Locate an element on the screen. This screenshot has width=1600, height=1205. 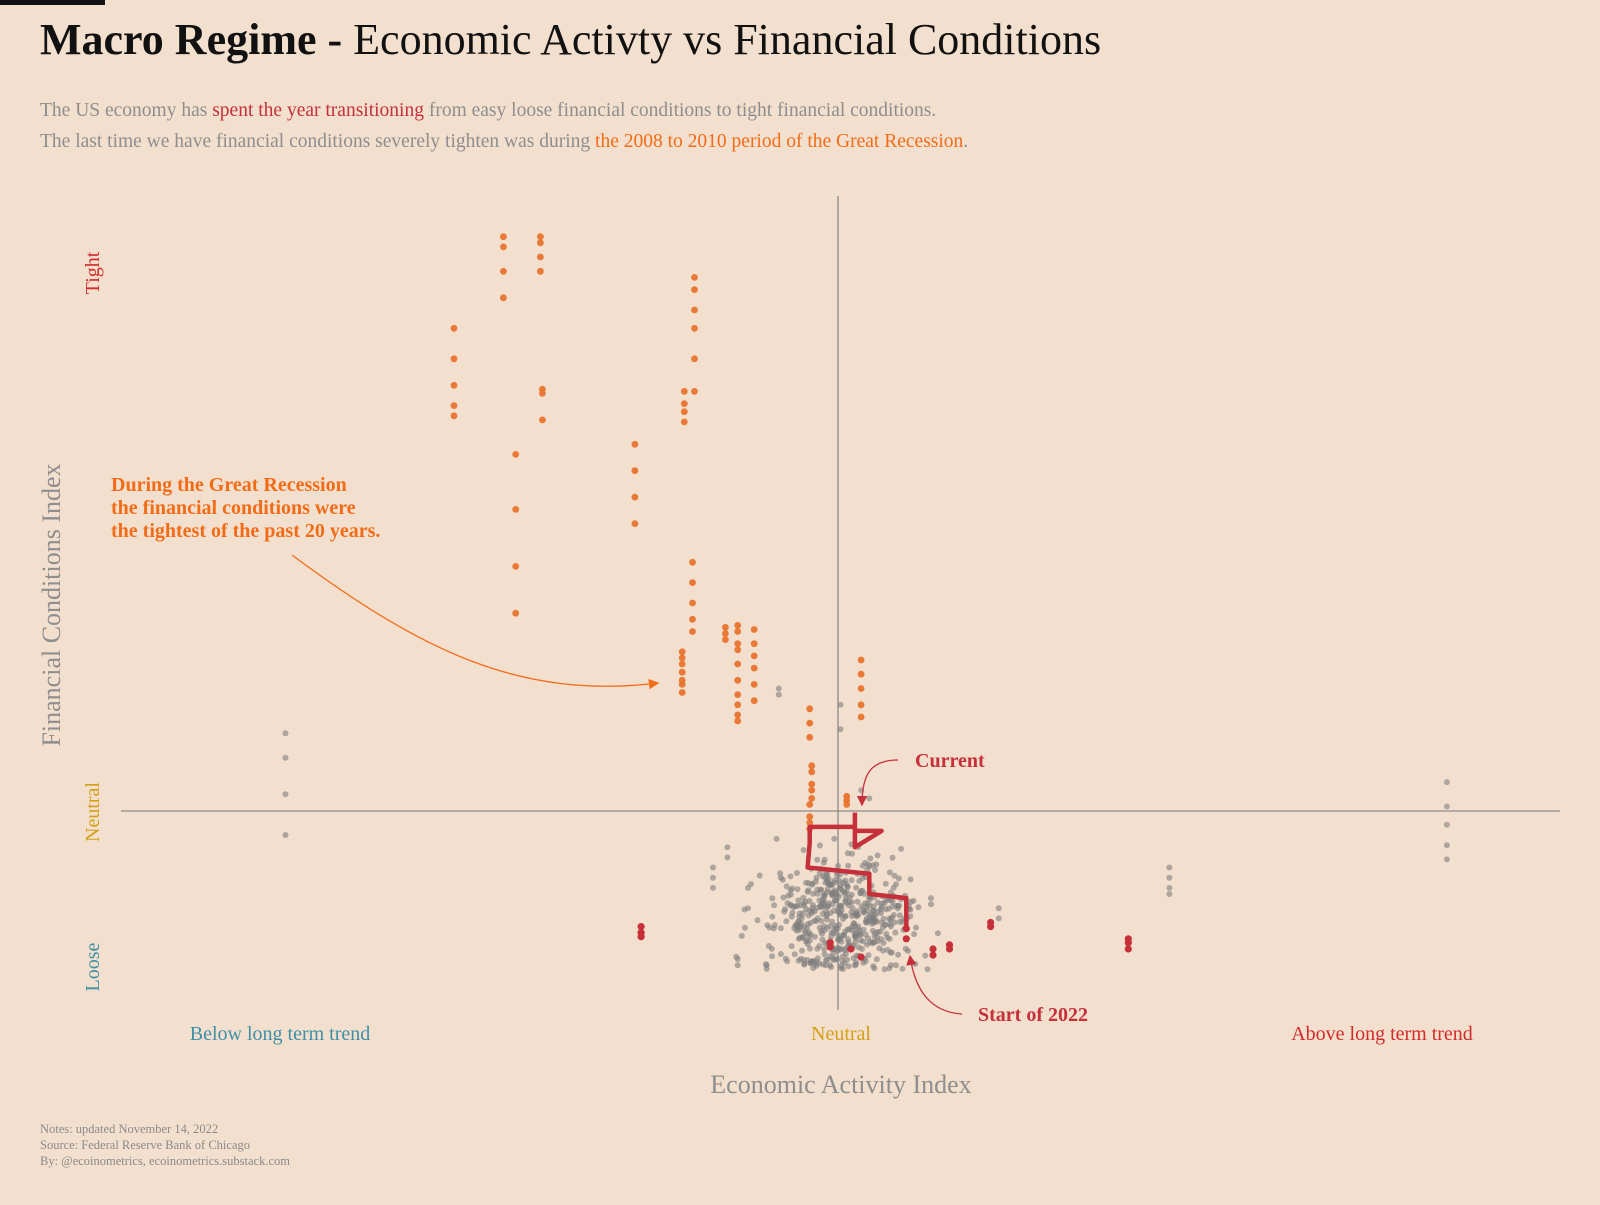
annotation-current: Current is located at coordinates (950, 761).